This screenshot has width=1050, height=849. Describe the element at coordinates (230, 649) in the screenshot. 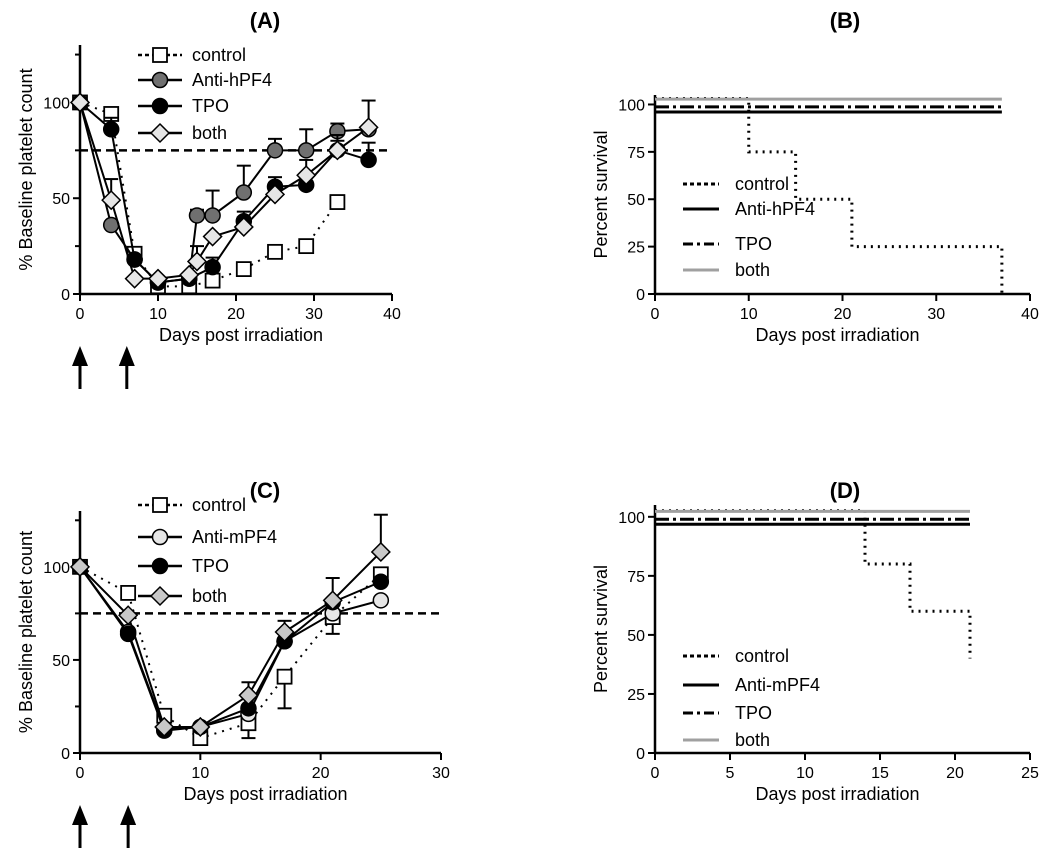

I see `series-line-TPO` at that location.